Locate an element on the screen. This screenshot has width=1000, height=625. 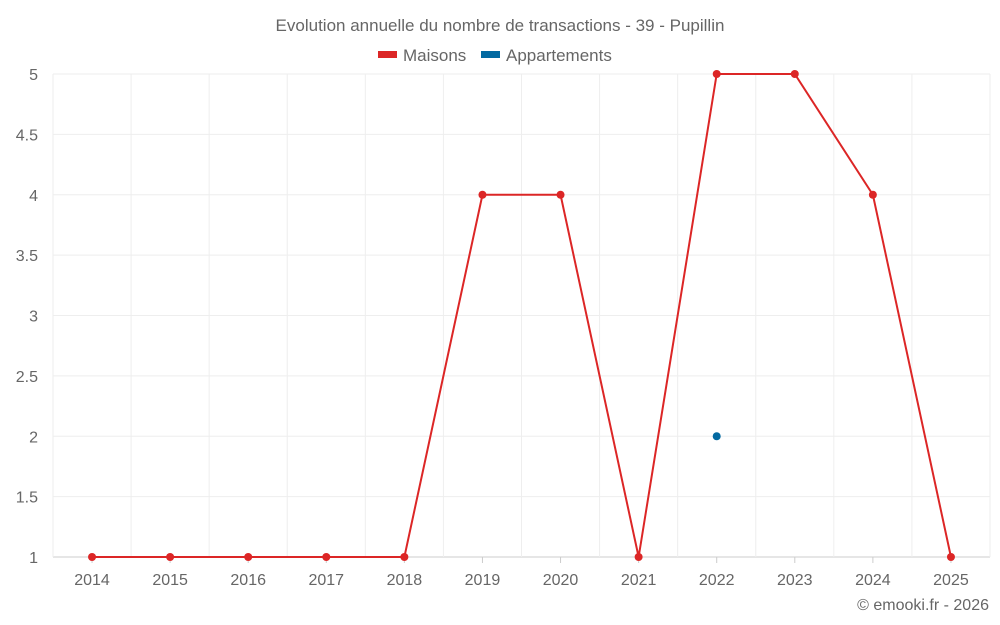
y-tick-label: 1 is located at coordinates (33, 558).